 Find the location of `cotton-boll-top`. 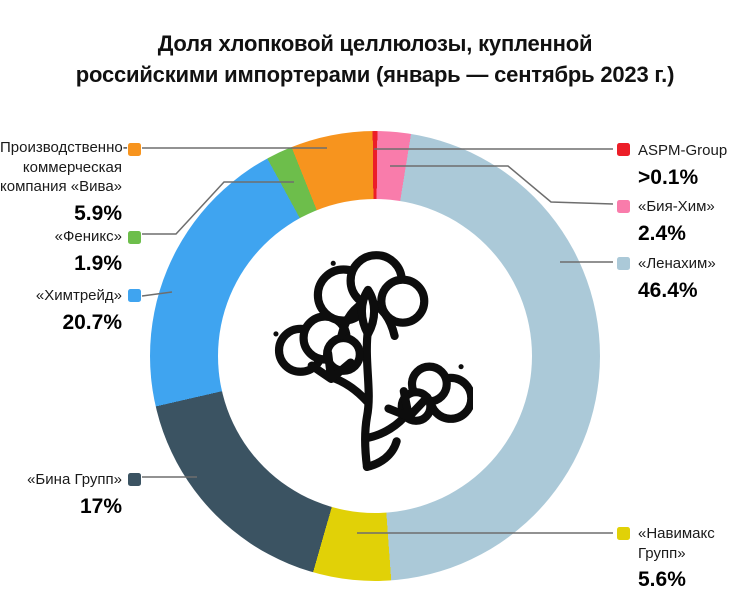

cotton-boll-top is located at coordinates (403, 301).